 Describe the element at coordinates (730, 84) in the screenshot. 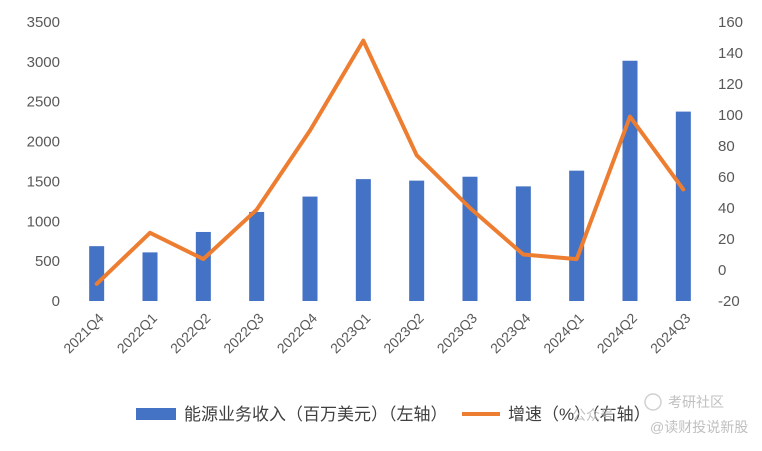

I see `right-tick-label: 120` at that location.